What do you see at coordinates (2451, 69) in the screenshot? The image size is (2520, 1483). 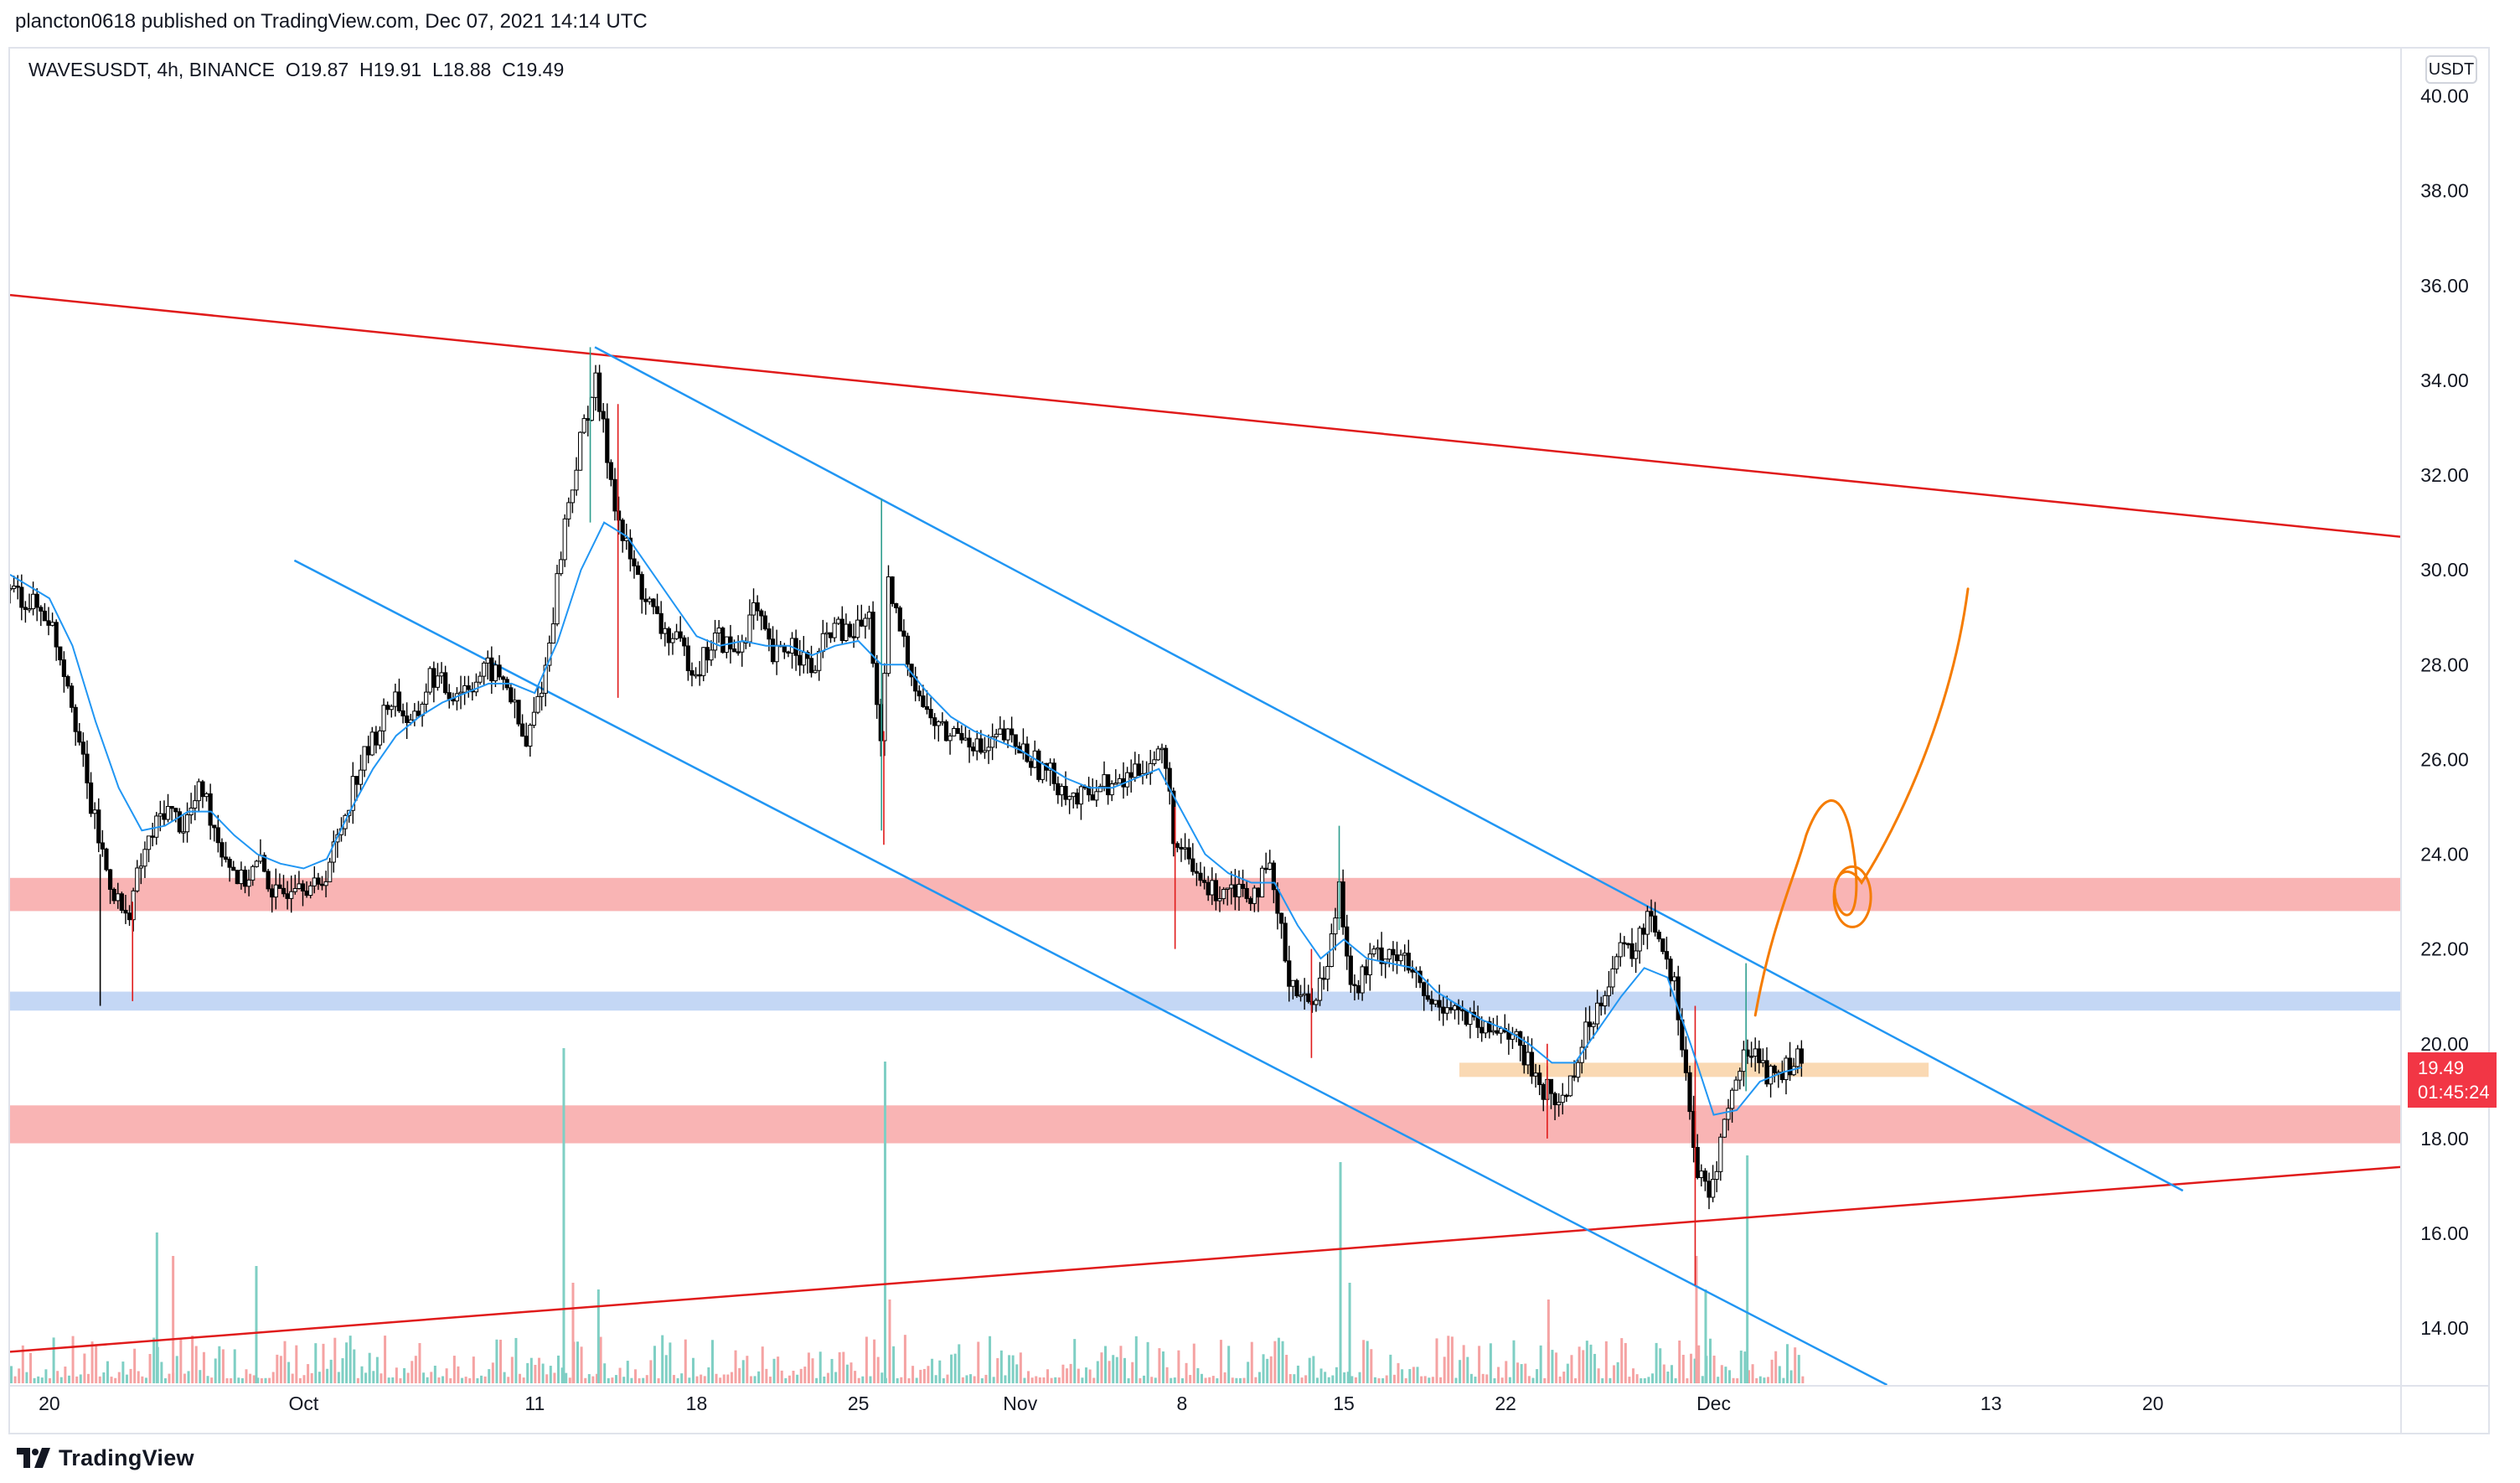 I see `currency-button: USDT` at bounding box center [2451, 69].